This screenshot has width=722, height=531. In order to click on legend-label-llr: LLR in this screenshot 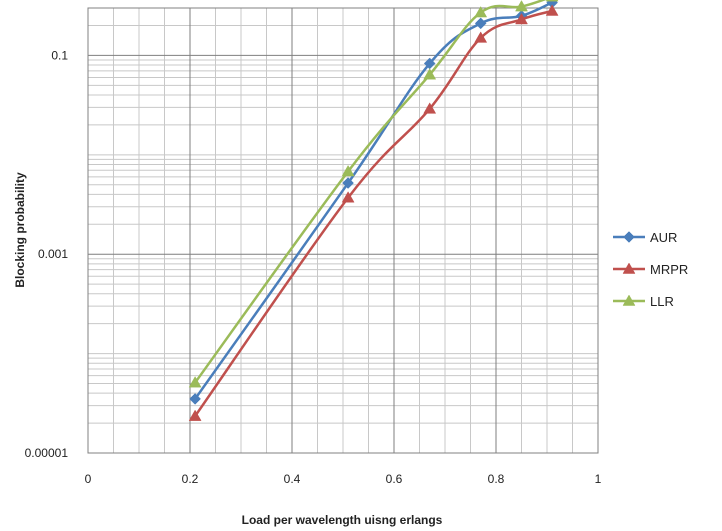, I will do `click(662, 301)`.